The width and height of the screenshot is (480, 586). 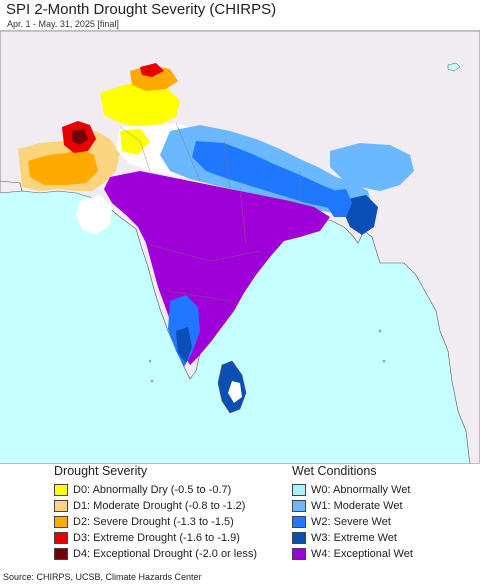 I want to click on legend-item-w4: W4: Exceptional Wet, so click(x=352, y=554).